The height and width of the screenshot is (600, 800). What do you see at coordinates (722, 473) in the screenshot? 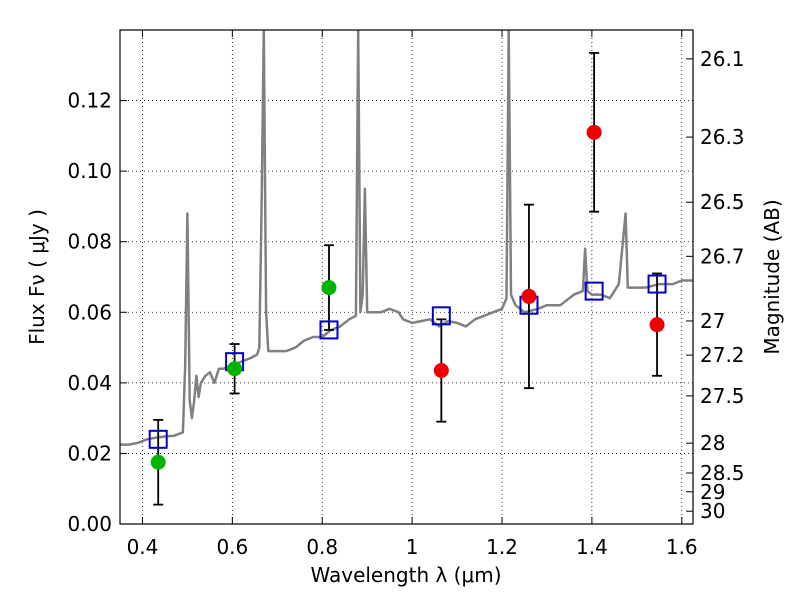
I see `magnitude-tick-label: 28.5` at bounding box center [722, 473].